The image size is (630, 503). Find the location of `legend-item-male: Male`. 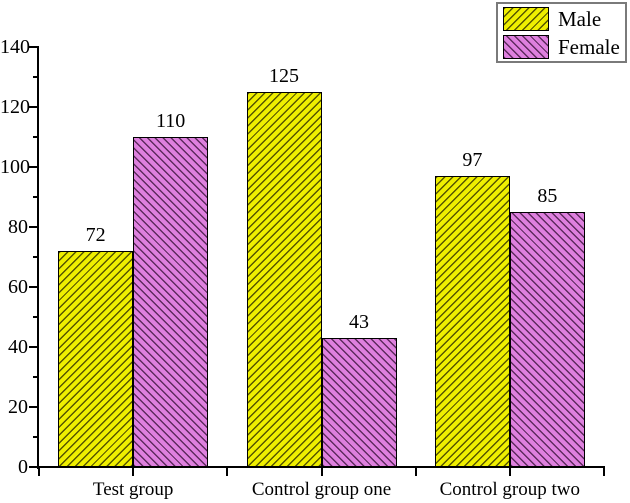

legend-item-male: Male is located at coordinates (561, 18).